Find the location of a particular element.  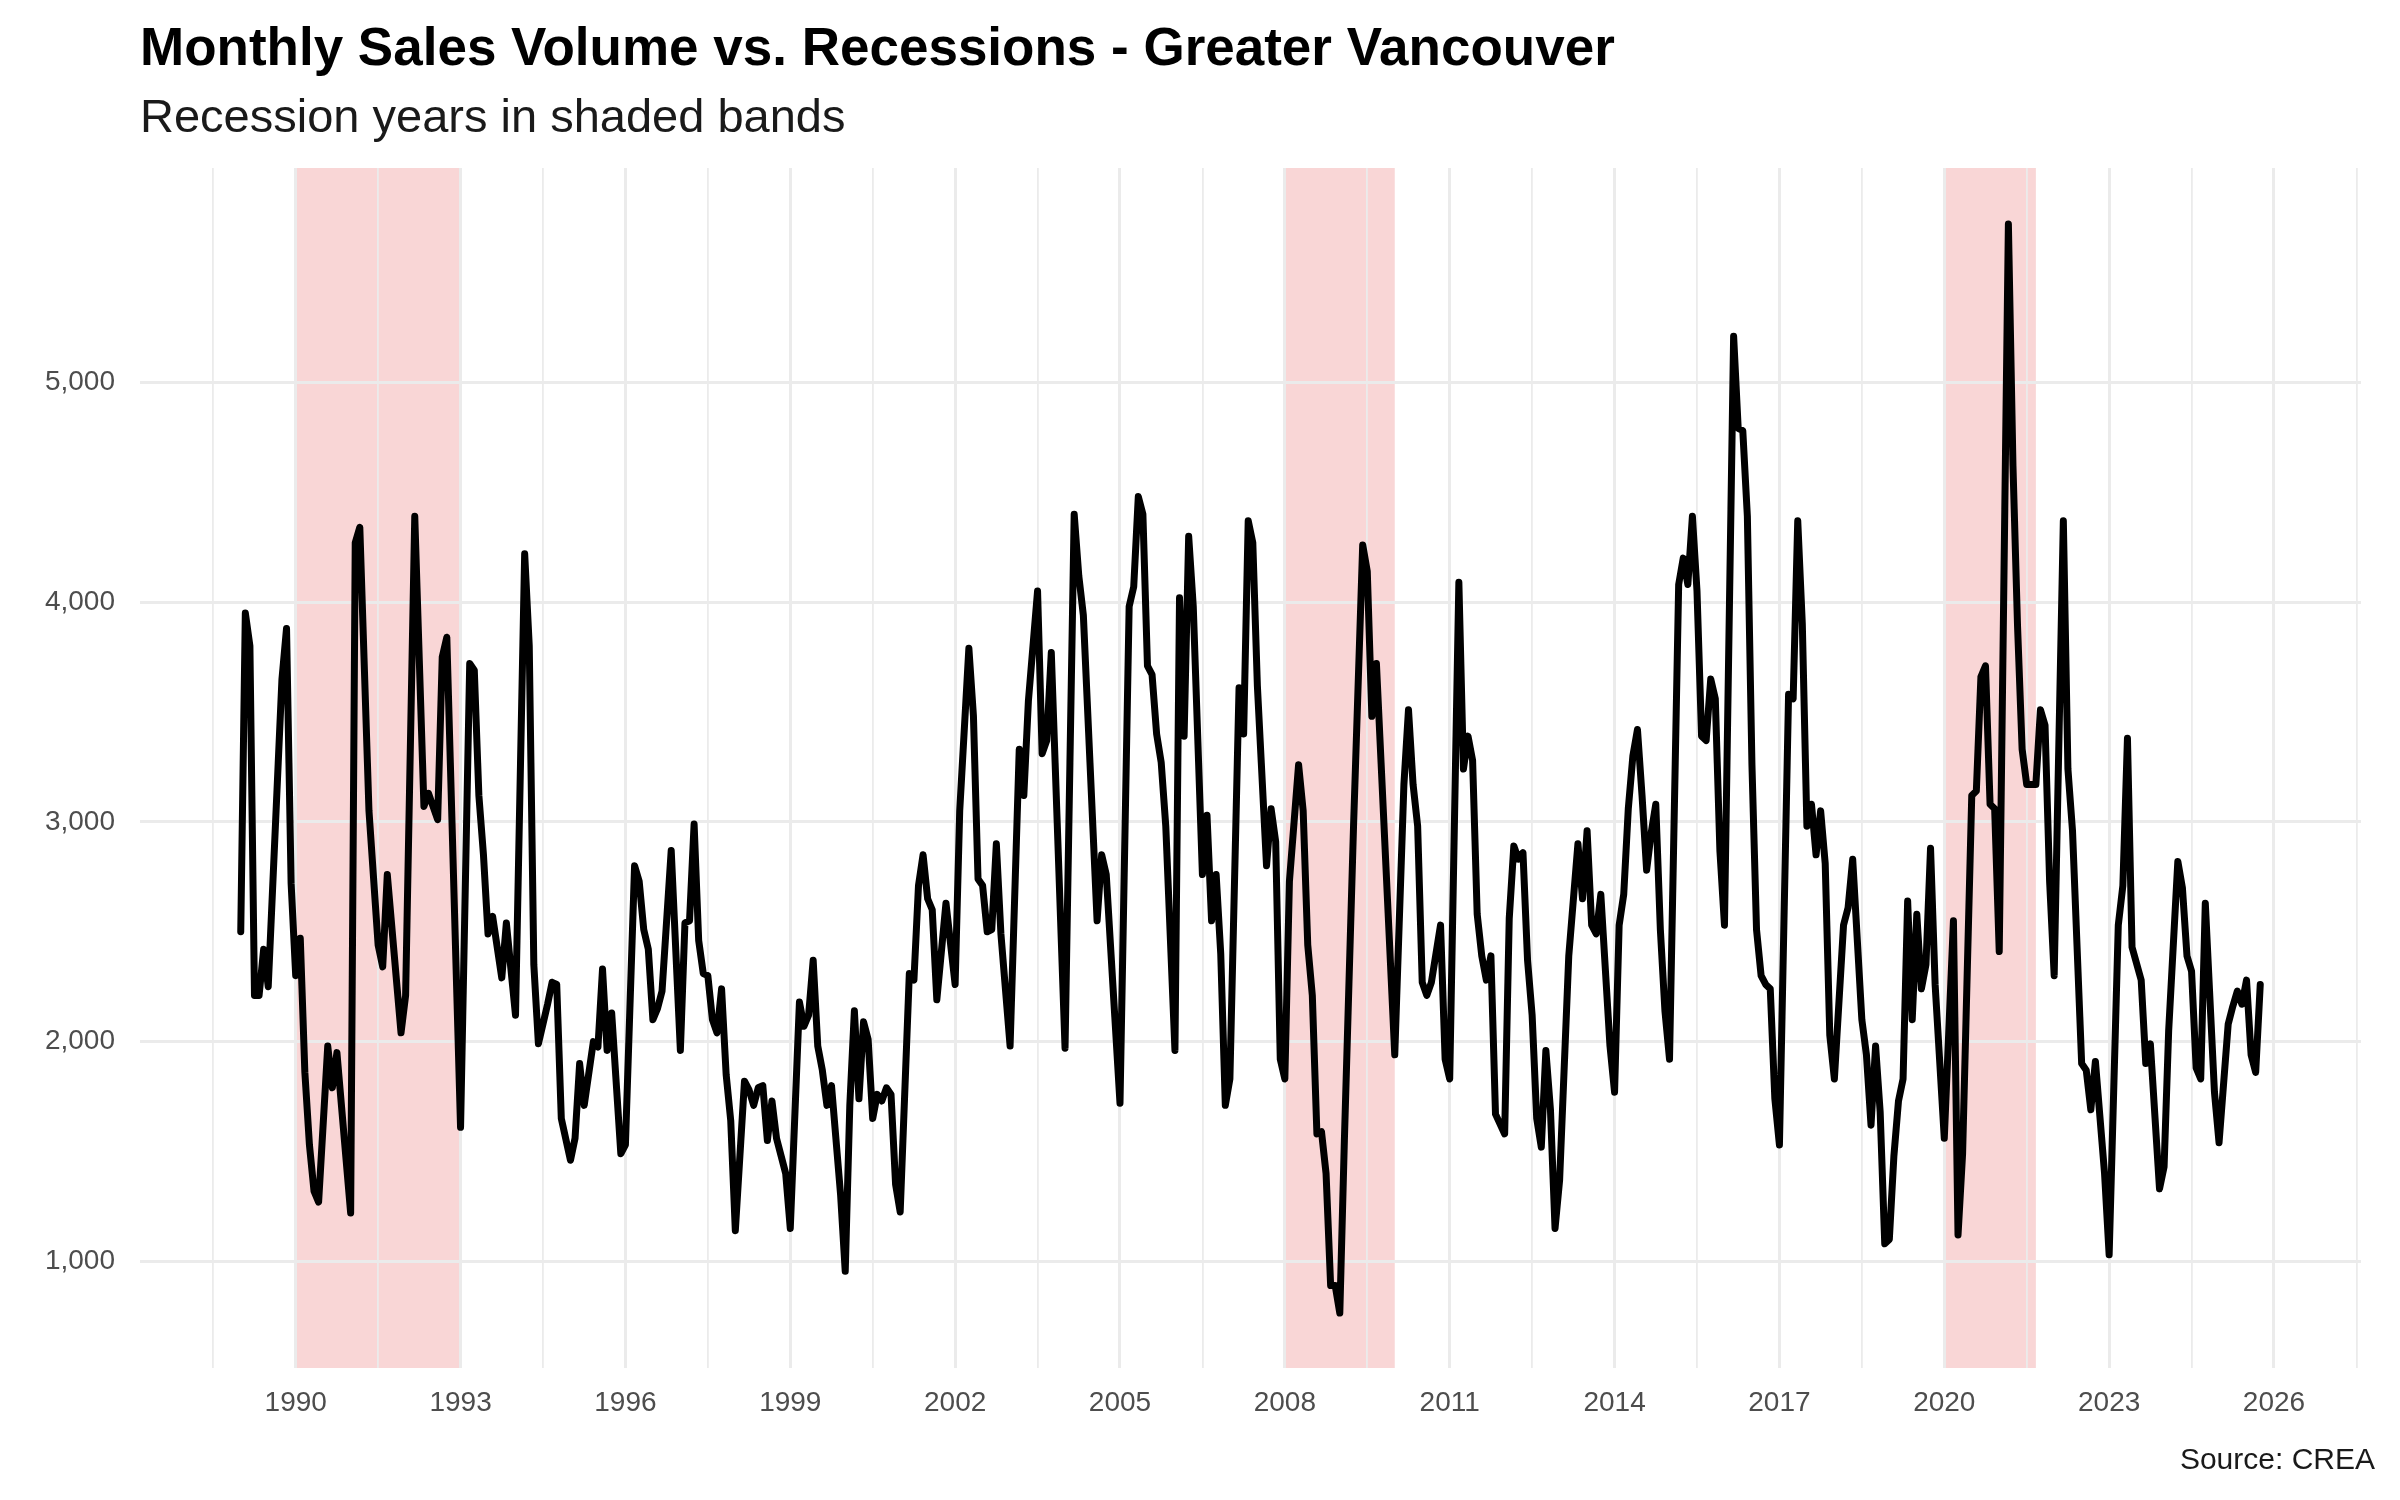

chart-subtitle: Recession years in shaded bands is located at coordinates (493, 115).